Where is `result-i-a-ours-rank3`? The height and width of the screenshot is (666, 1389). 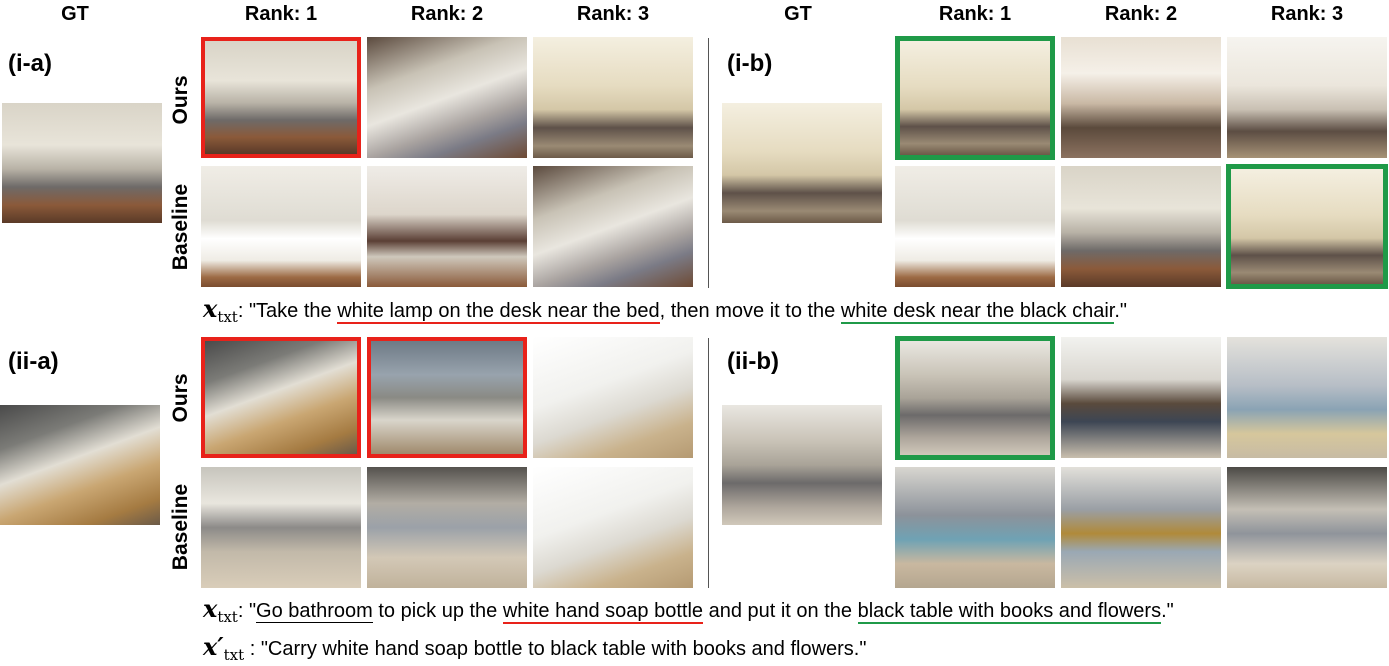 result-i-a-ours-rank3 is located at coordinates (613, 97).